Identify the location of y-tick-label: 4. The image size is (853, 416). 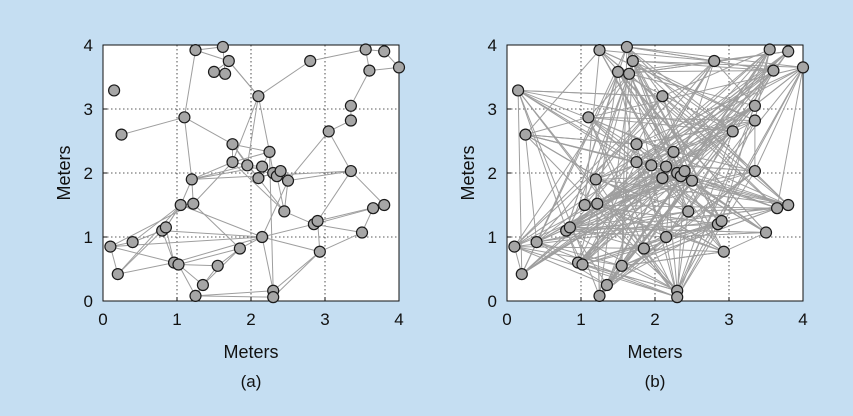
(88, 45).